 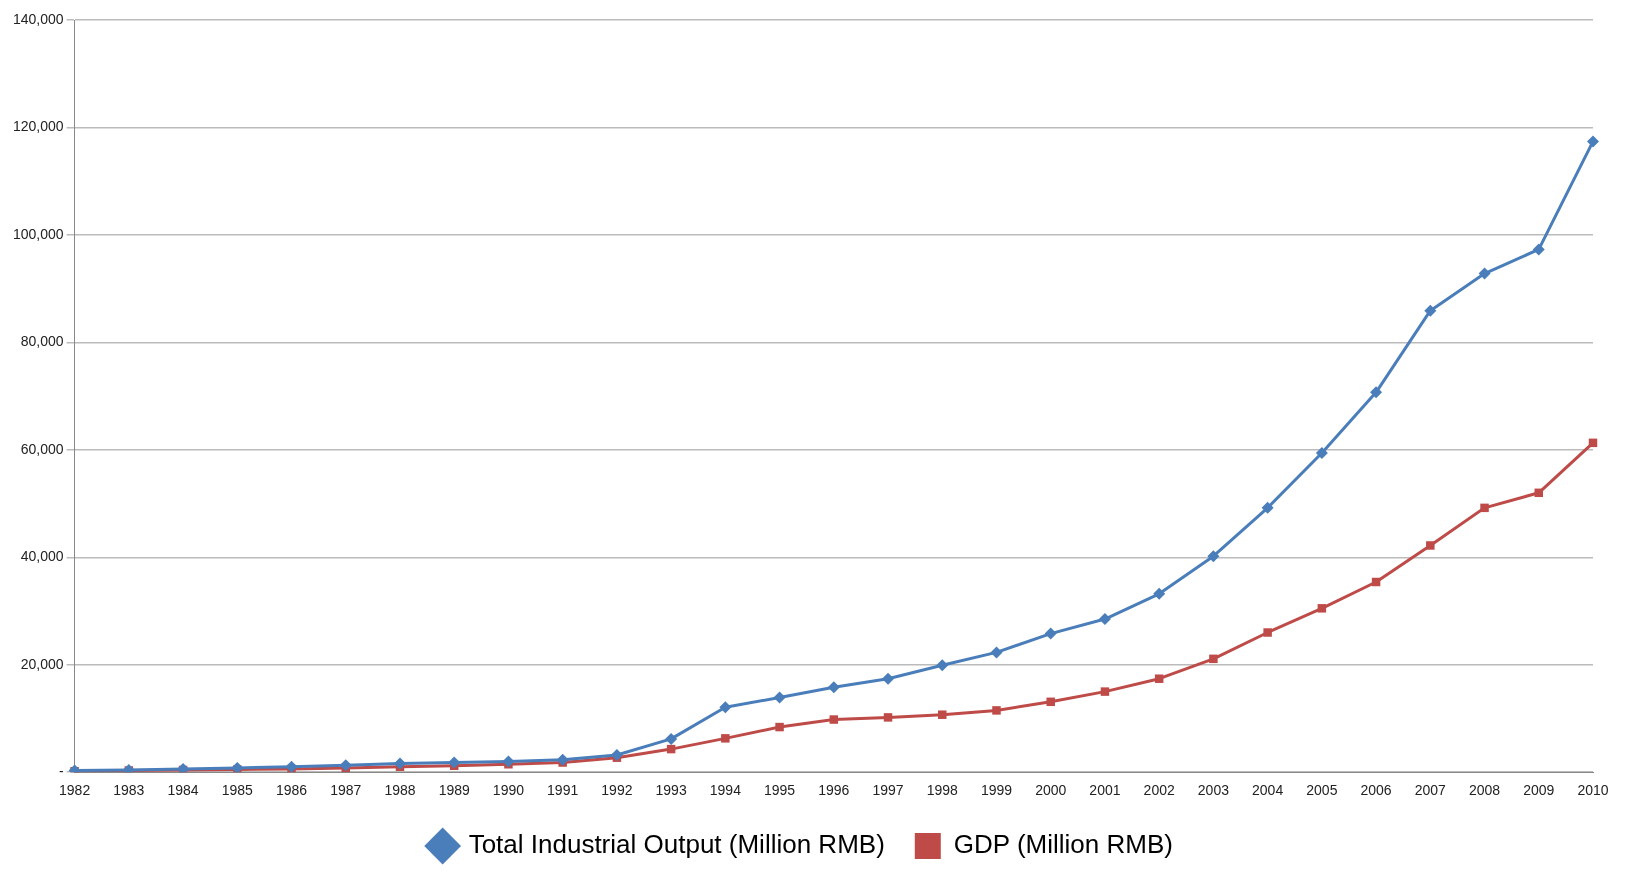 What do you see at coordinates (400, 790) in the screenshot?
I see `x-tick-label: 1988` at bounding box center [400, 790].